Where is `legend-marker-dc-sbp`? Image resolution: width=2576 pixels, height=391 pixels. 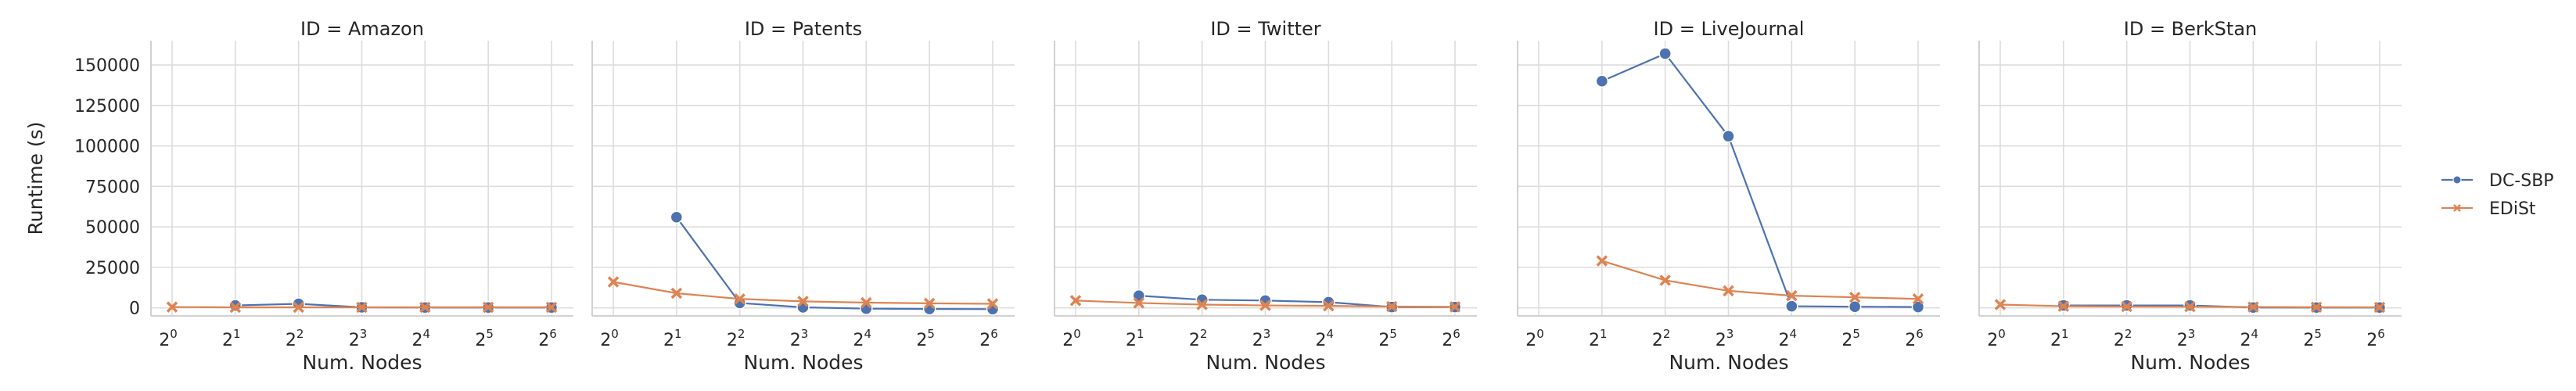 legend-marker-dc-sbp is located at coordinates (2457, 180).